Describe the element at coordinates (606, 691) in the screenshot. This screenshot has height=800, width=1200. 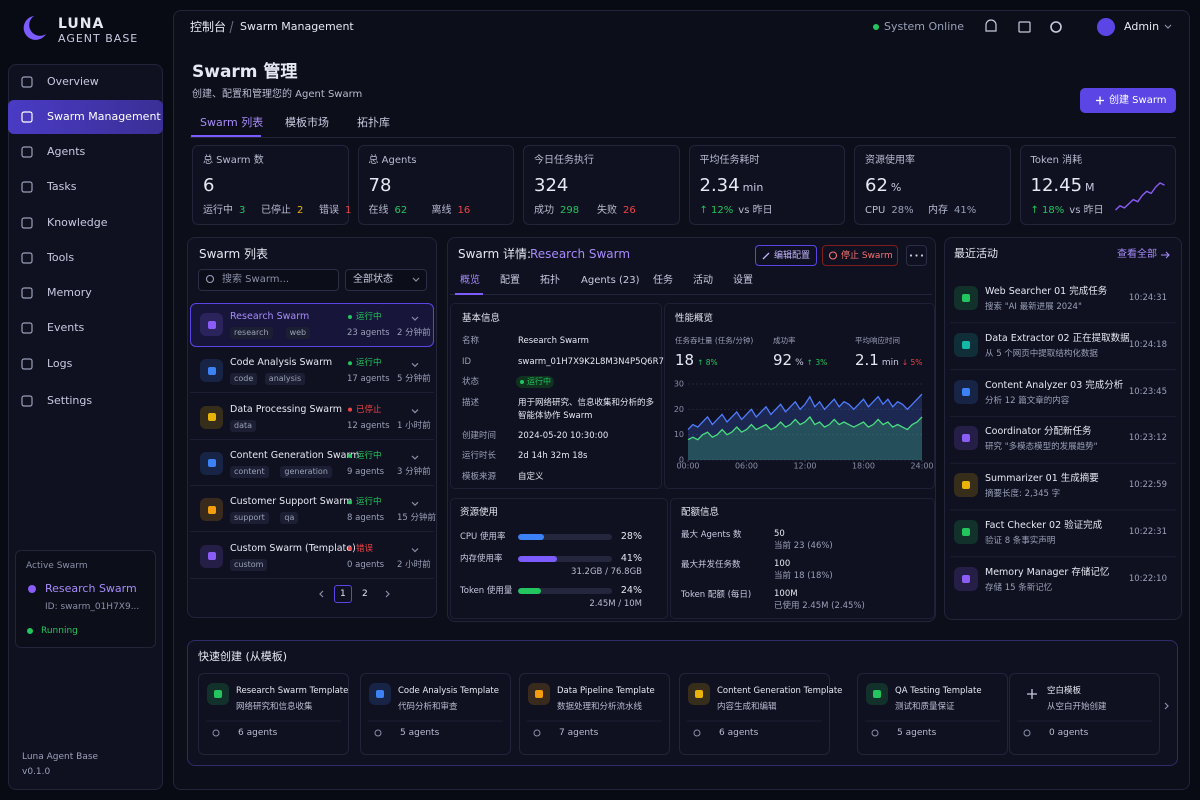
I see `template-name: Data Pipeline Template` at that location.